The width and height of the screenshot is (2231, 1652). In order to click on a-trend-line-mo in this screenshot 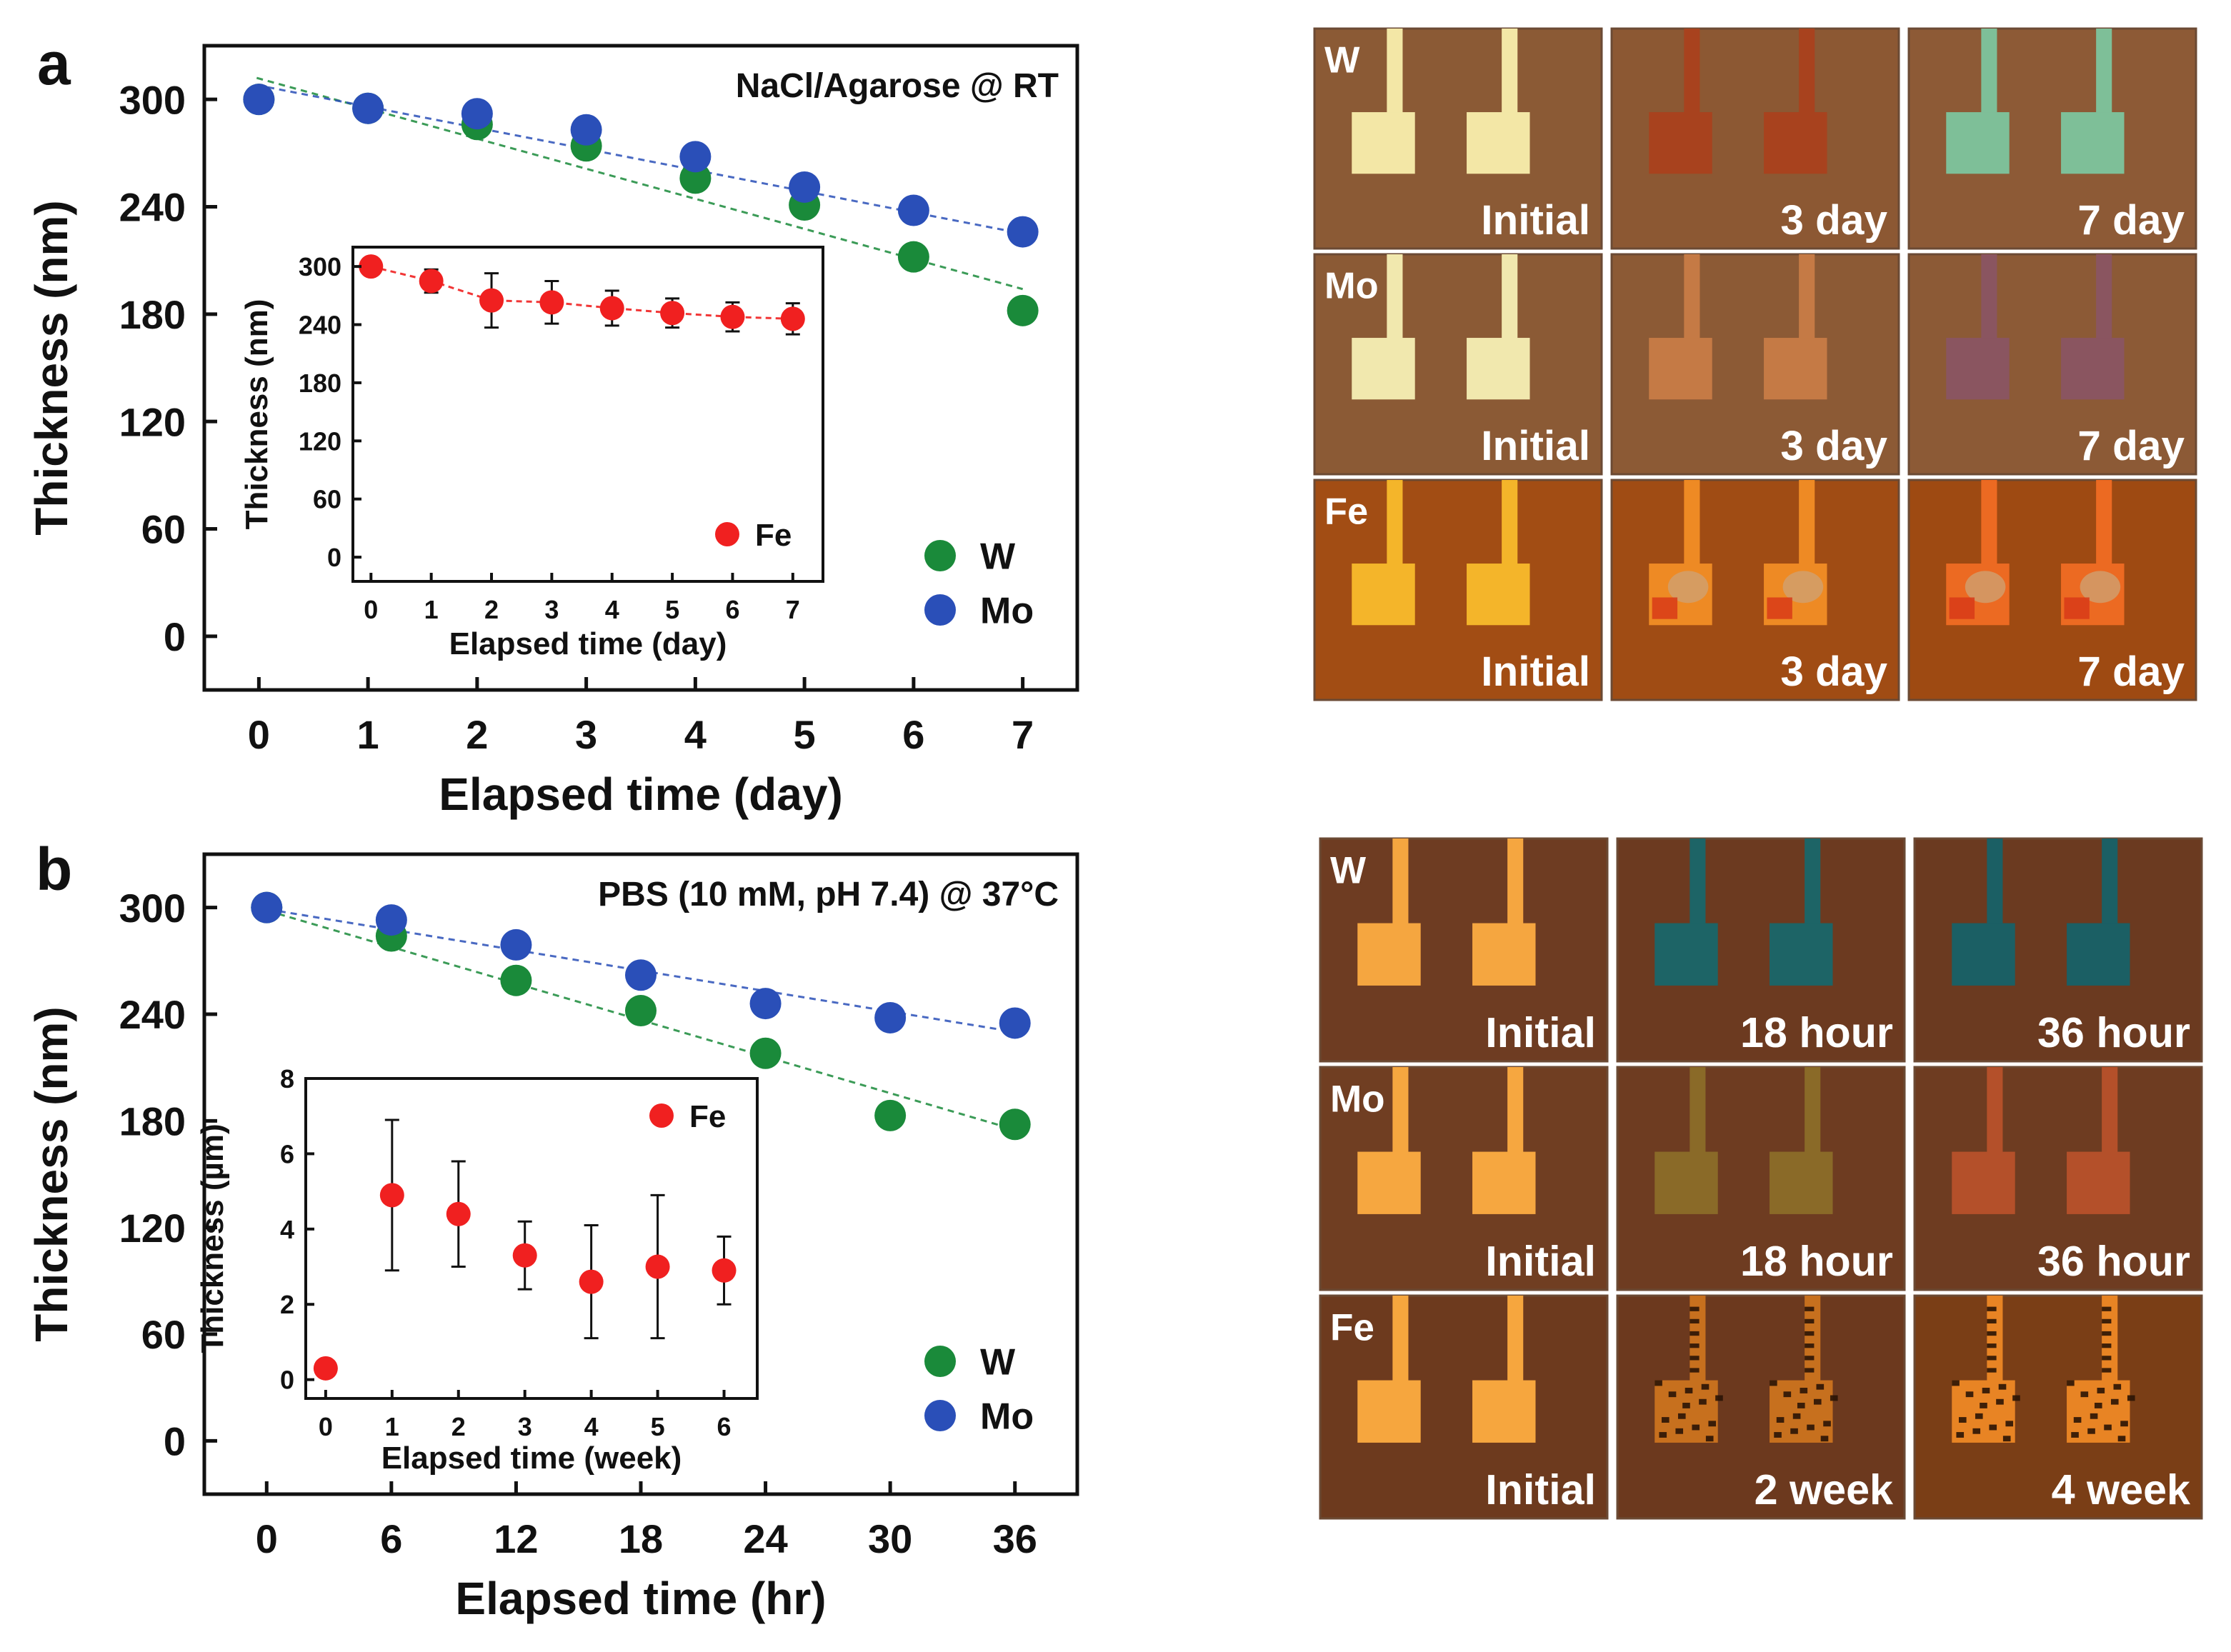, I will do `click(639, 159)`.